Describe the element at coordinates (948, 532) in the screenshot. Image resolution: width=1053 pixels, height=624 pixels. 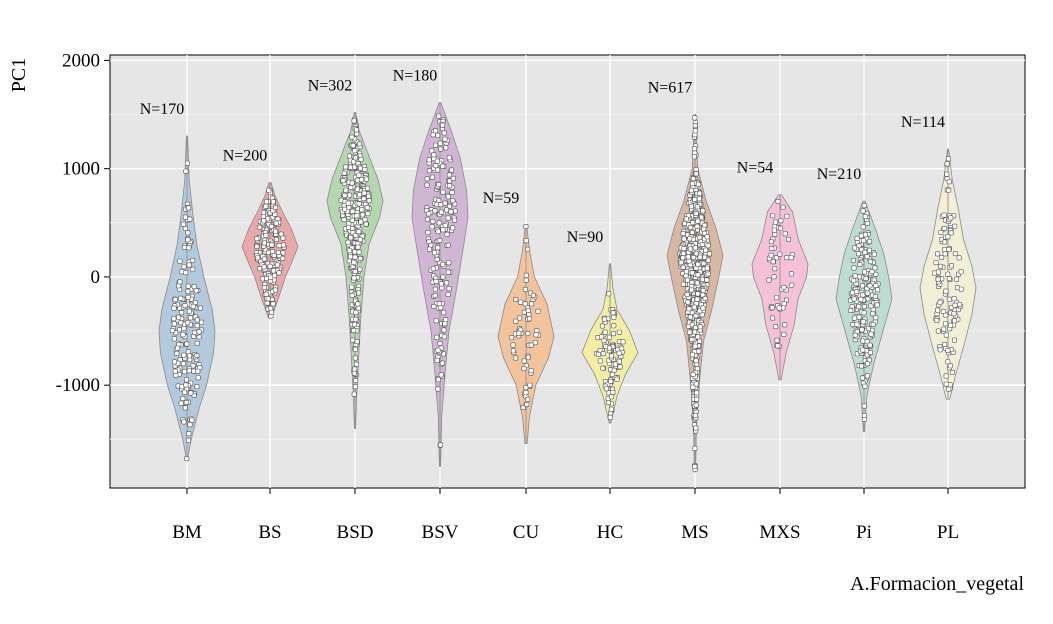
I see `x-tick-label: PL` at that location.